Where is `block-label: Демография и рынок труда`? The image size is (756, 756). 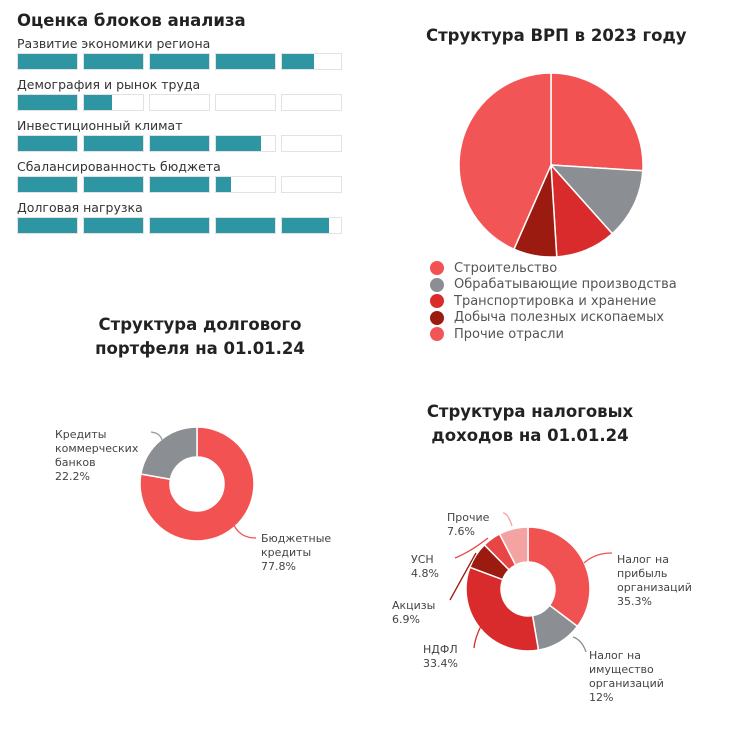
block-label: Демография и рынок труда is located at coordinates (109, 84).